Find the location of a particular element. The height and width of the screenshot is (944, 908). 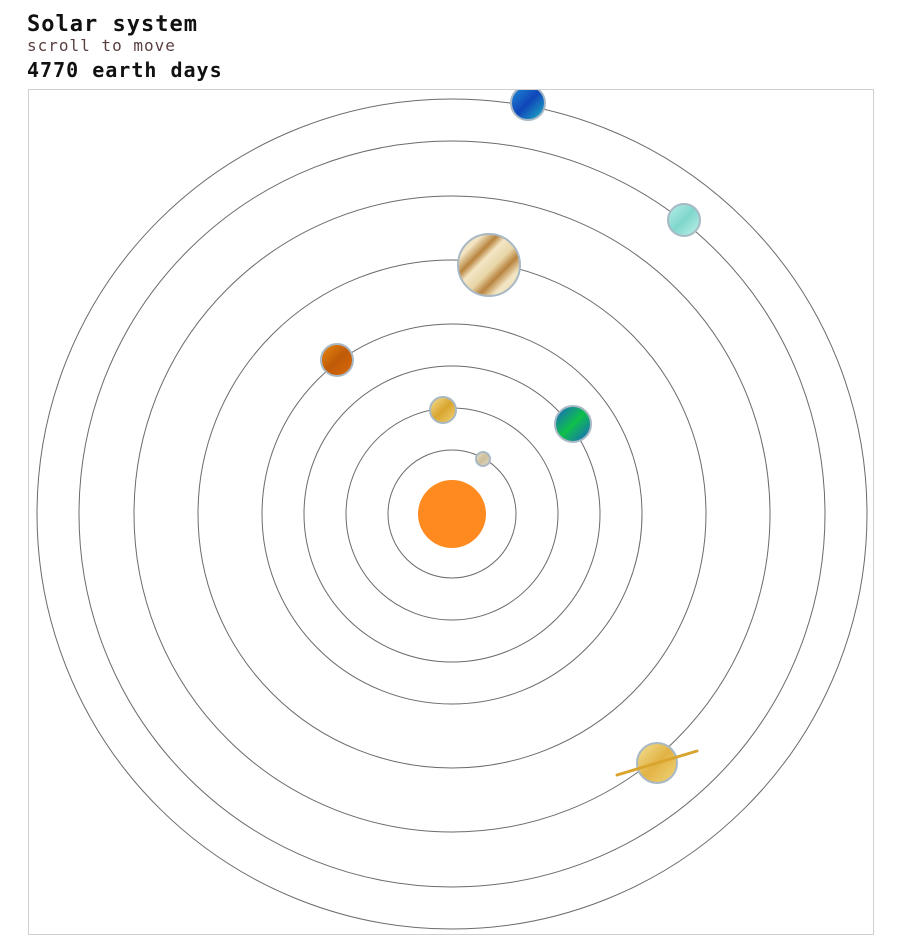

saturn-icon is located at coordinates (657, 763).